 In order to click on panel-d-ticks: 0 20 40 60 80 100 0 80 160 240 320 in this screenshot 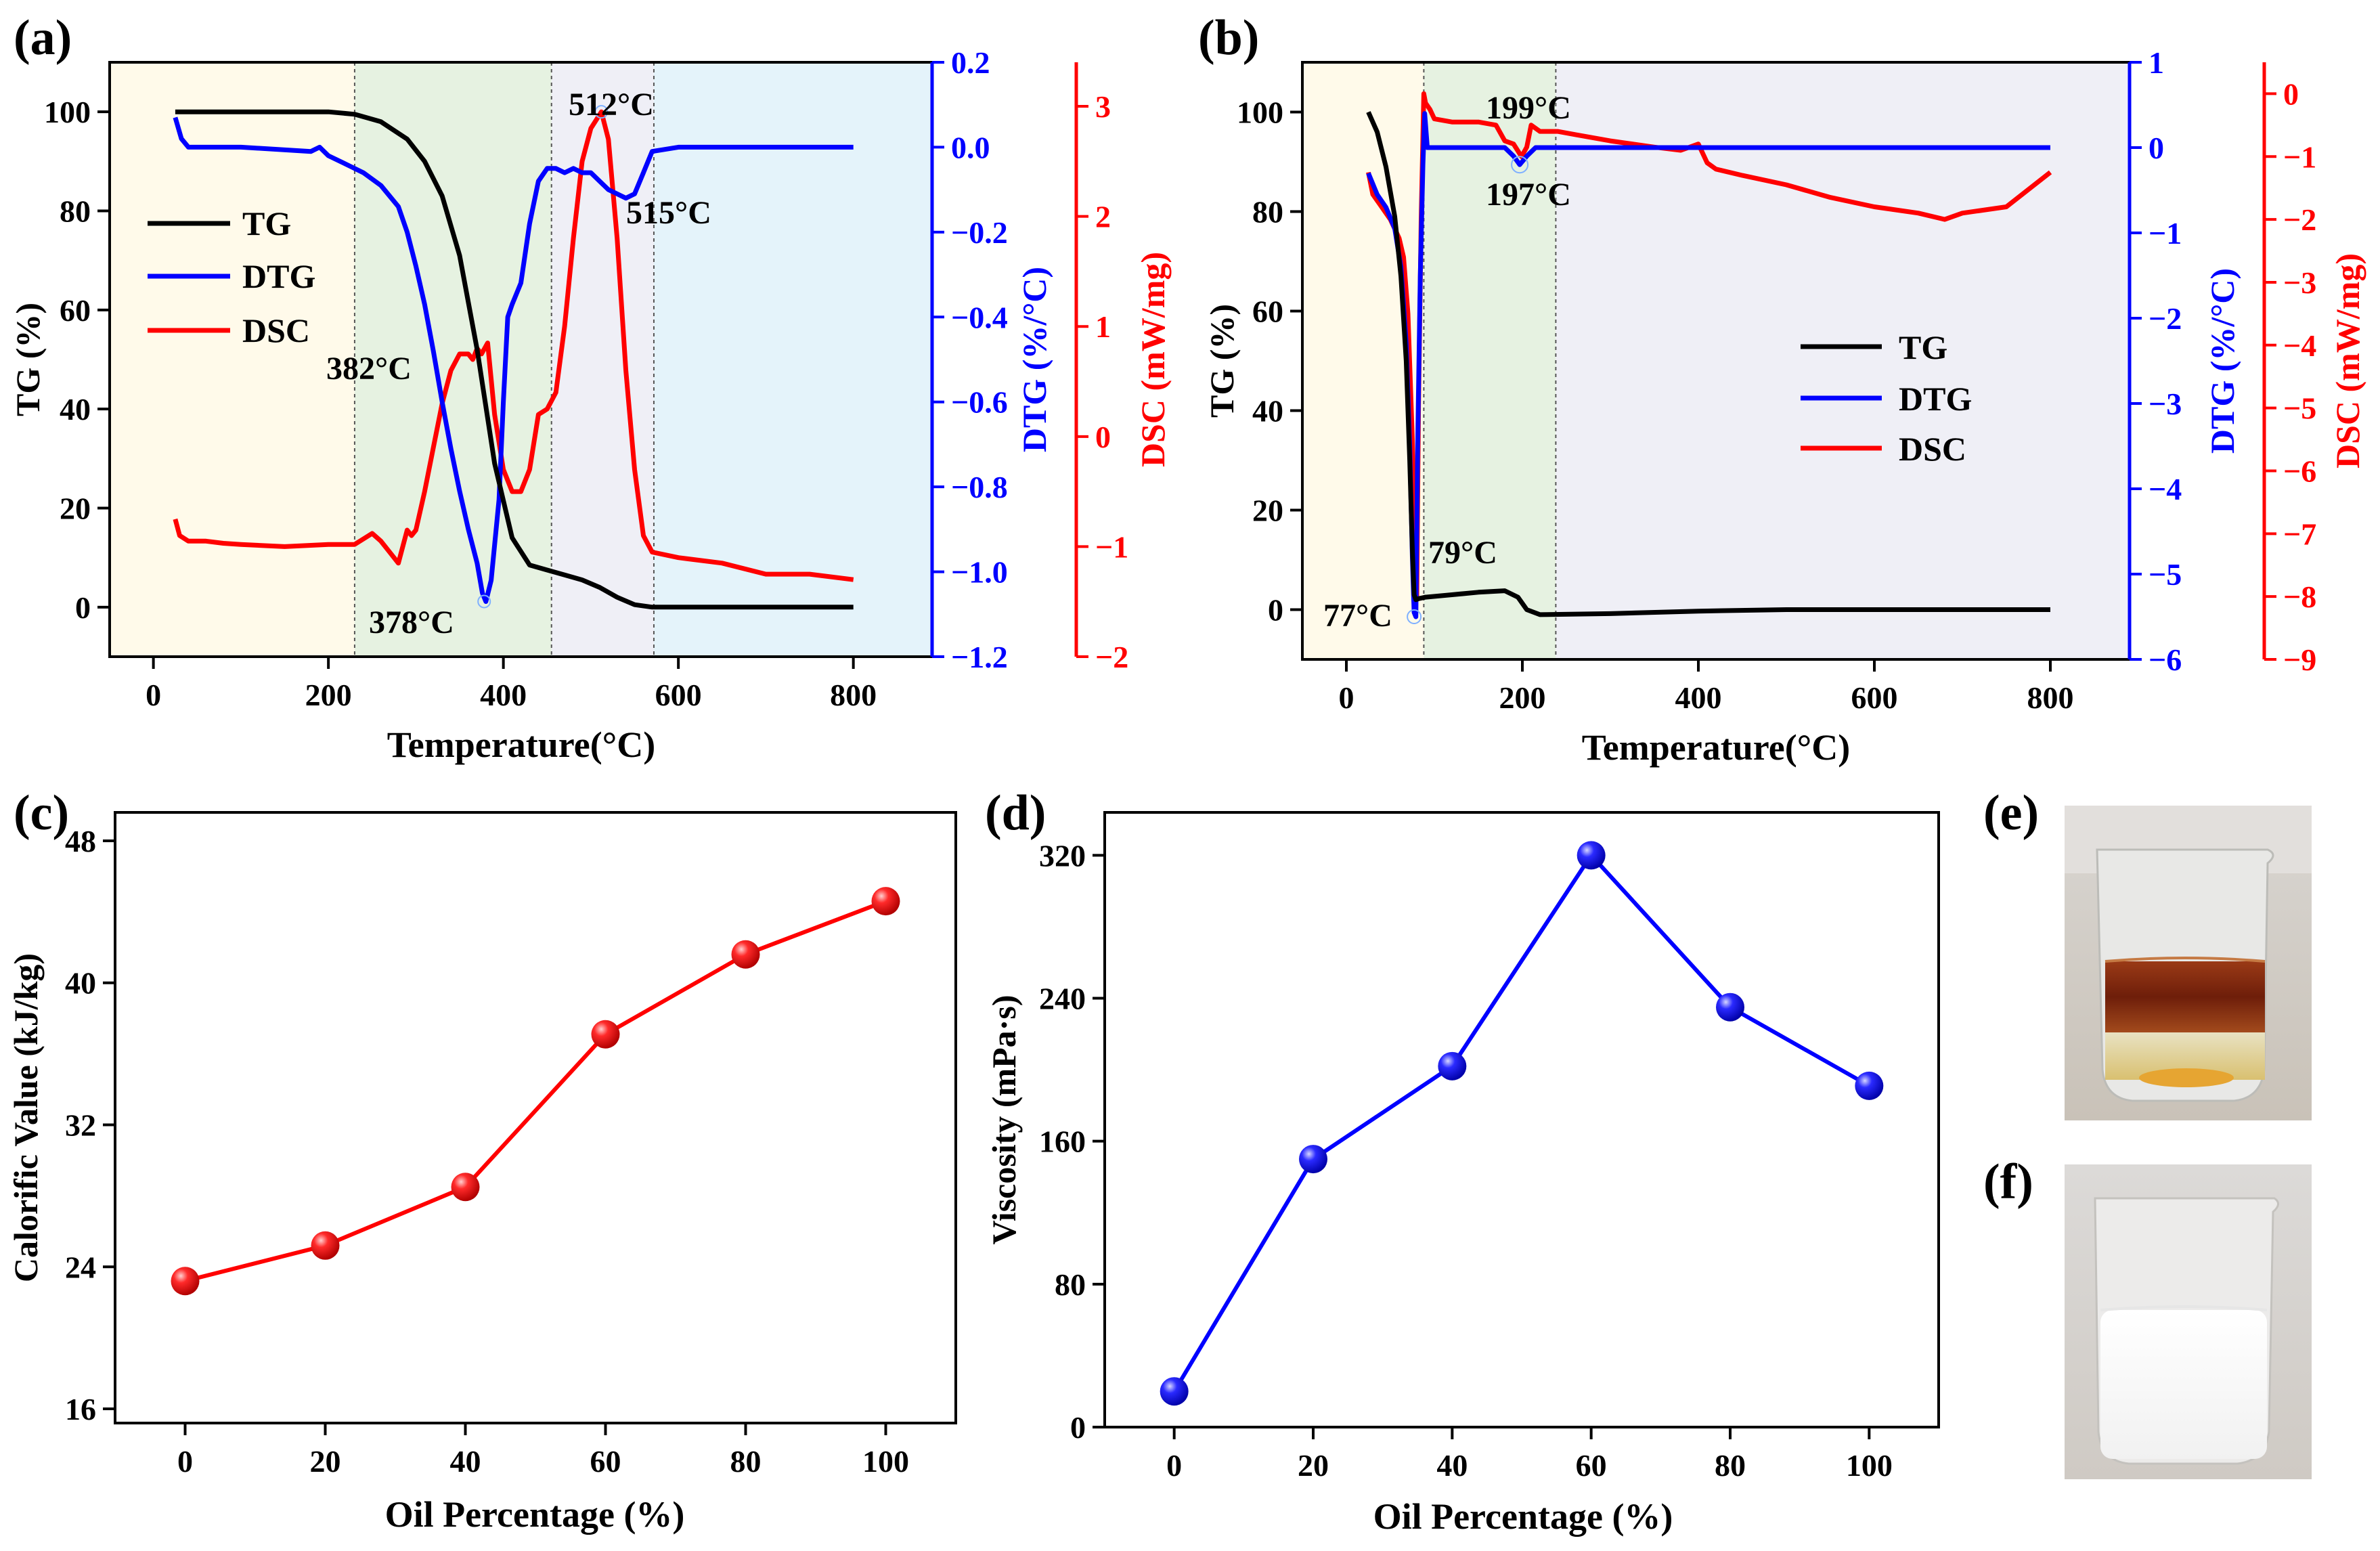, I will do `click(1466, 1160)`.